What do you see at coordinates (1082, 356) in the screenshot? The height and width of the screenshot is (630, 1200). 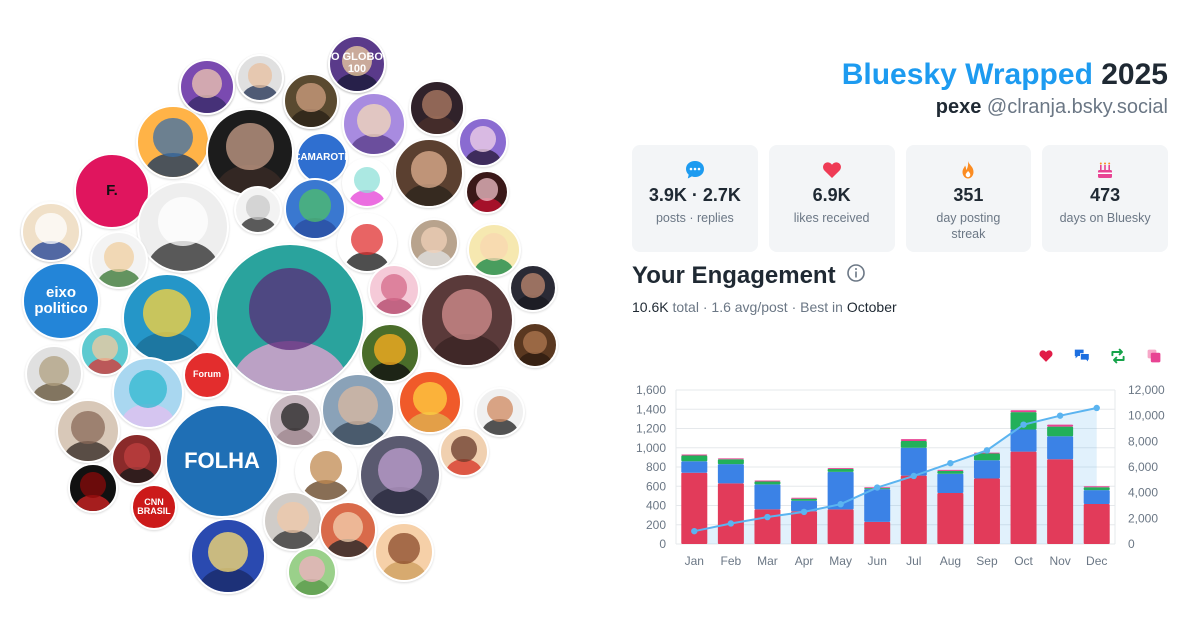 I see `reply-bubbles-icon` at bounding box center [1082, 356].